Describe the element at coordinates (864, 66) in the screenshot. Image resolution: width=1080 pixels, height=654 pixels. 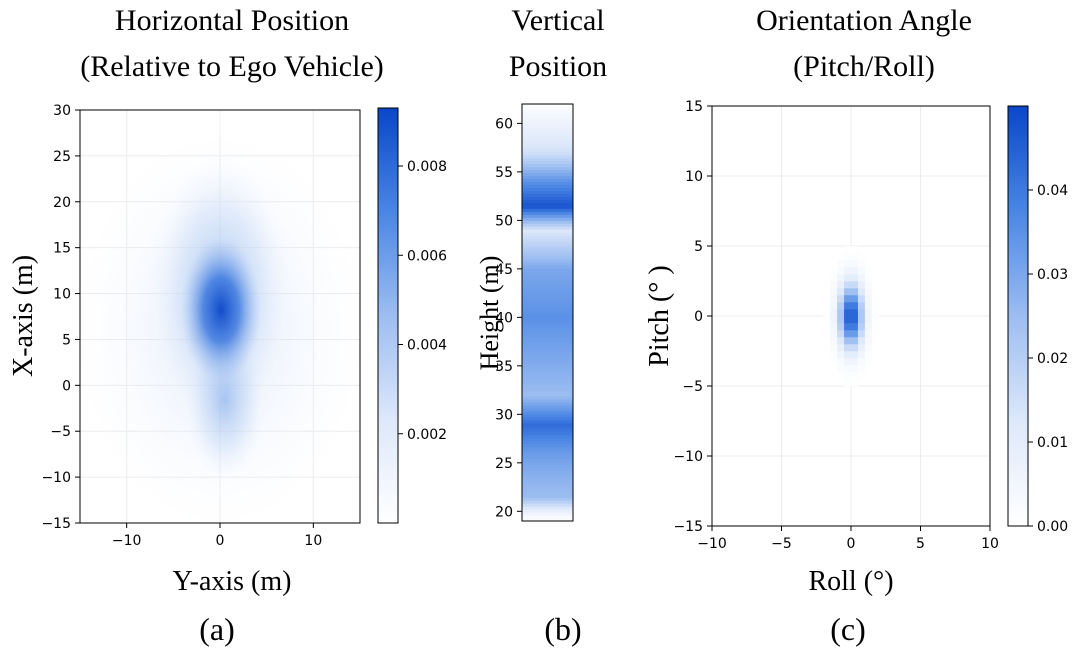
I see `panel-c-title-line2: (Pitch/Roll)` at that location.